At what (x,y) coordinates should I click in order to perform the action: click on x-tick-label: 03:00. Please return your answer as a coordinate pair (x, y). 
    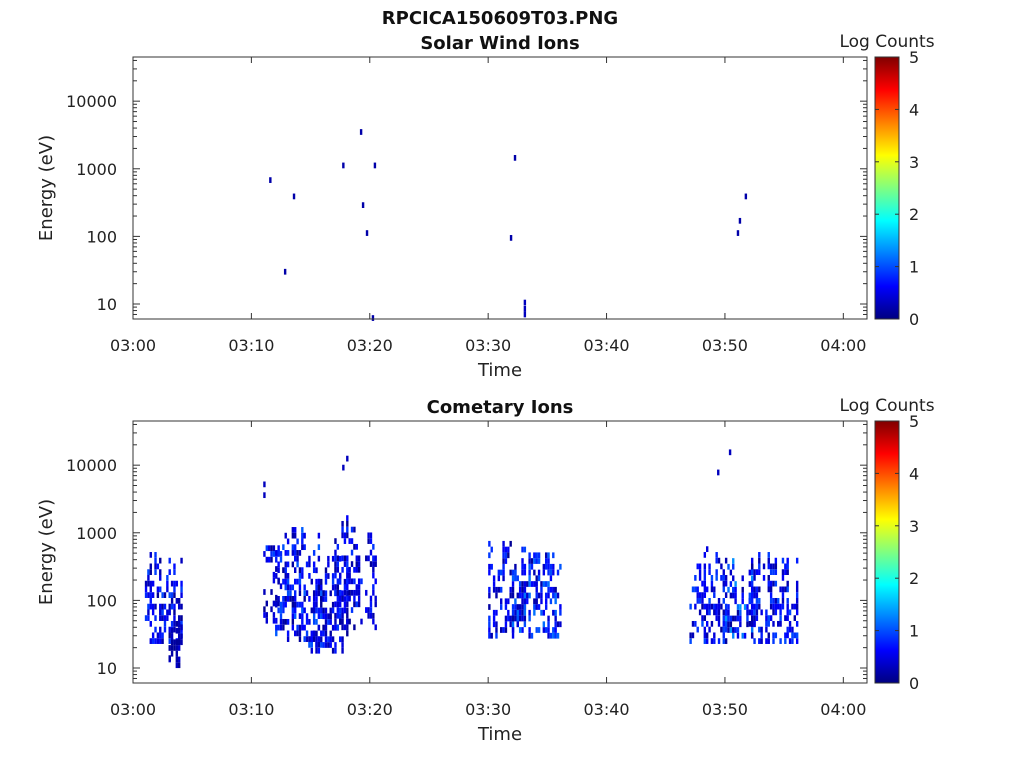
    Looking at the image, I should click on (133, 345).